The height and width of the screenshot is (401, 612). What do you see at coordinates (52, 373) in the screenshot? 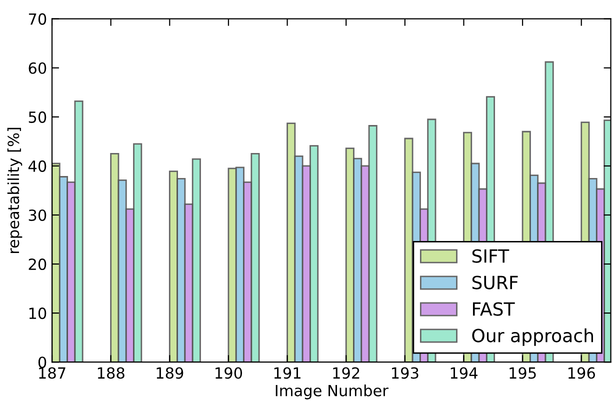
I see `x-tick-label: 187` at bounding box center [52, 373].